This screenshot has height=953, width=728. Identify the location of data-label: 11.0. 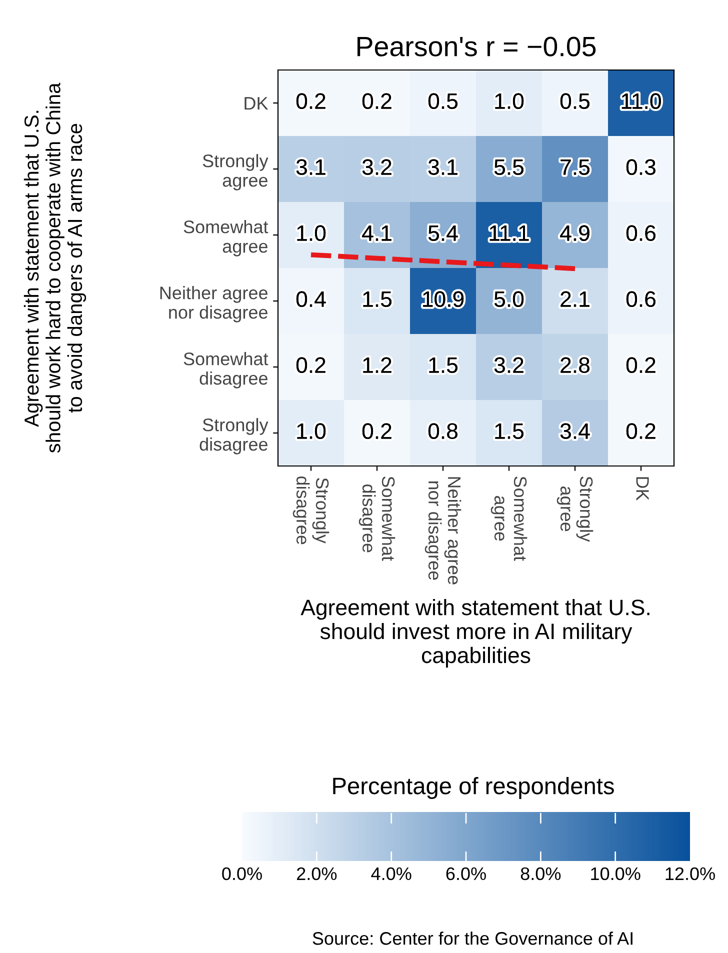
(641, 101).